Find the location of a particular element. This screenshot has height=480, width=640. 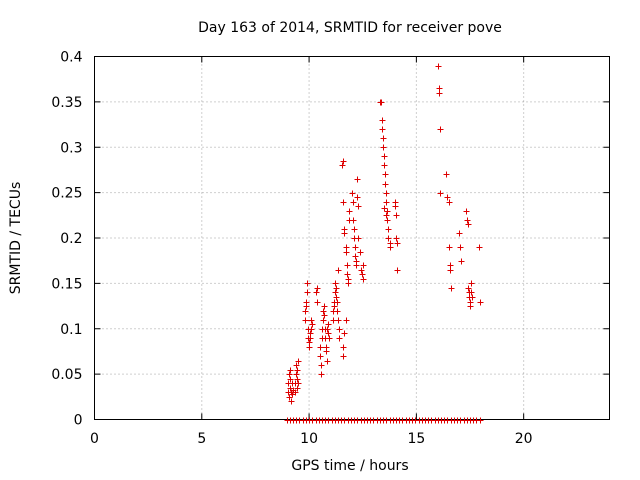

x-tick-label: 0 is located at coordinates (94, 439).